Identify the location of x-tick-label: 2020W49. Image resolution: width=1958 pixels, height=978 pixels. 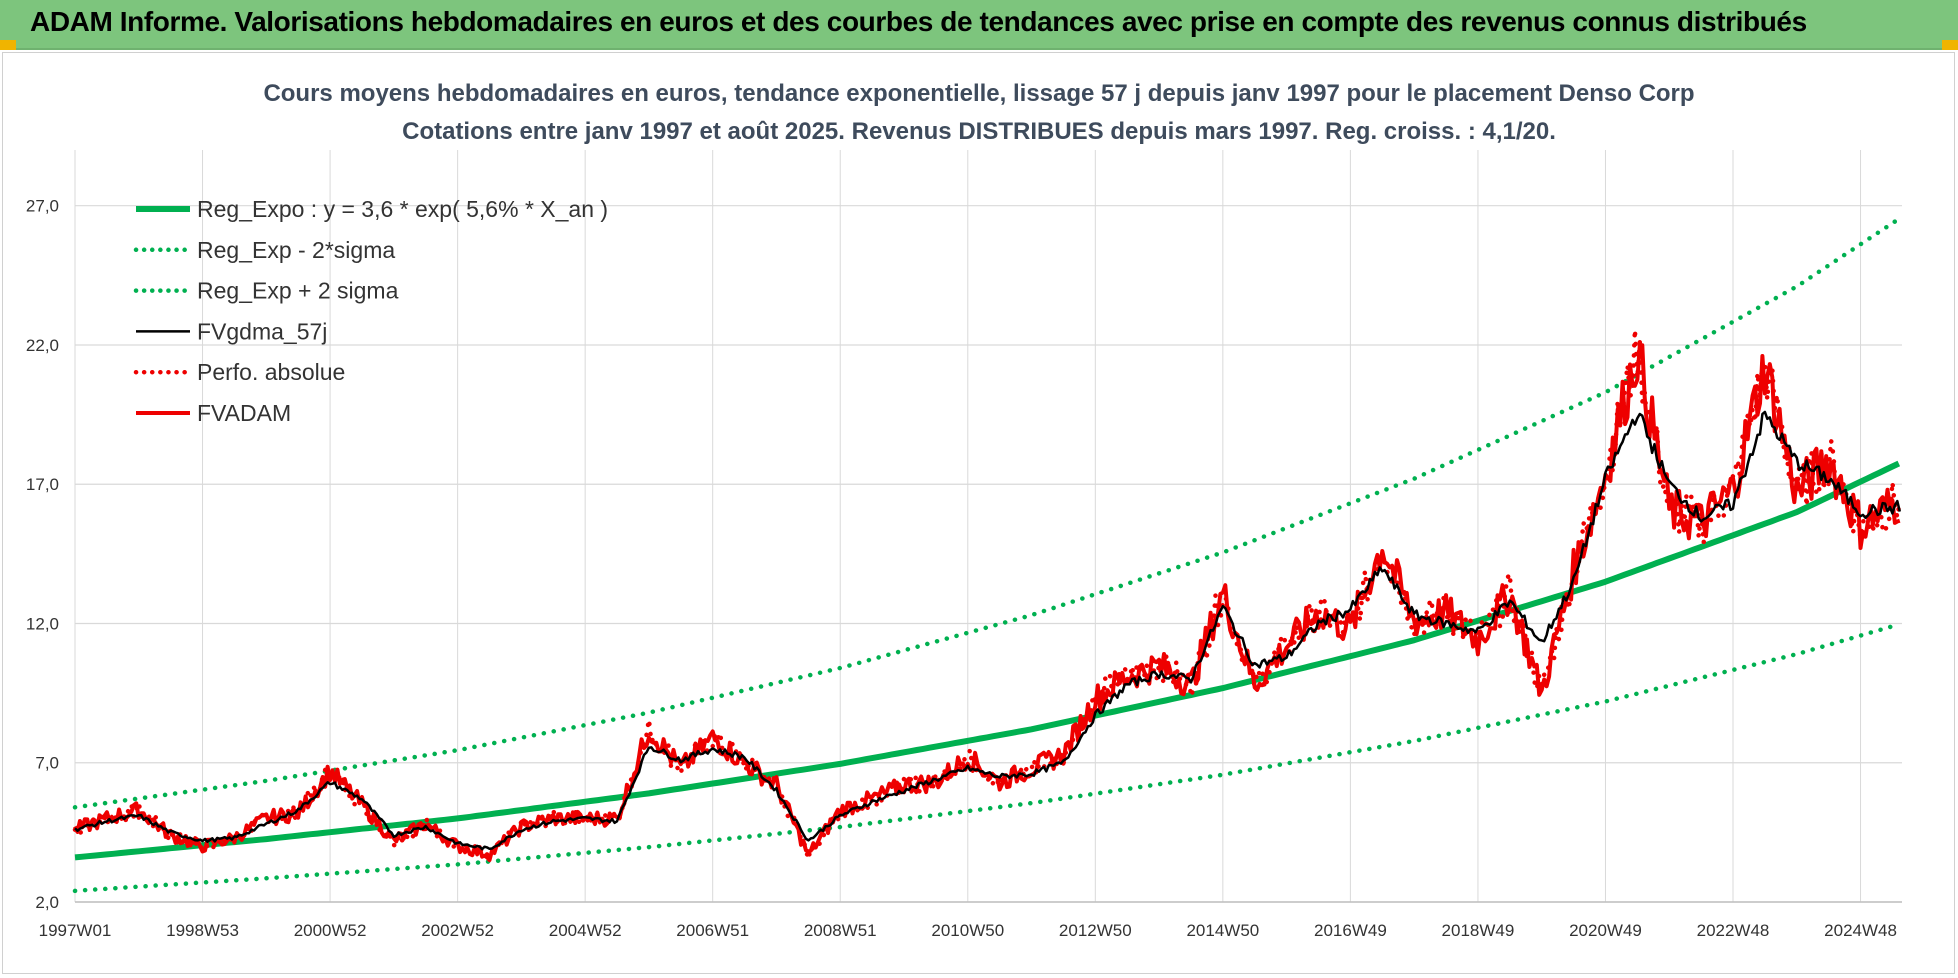
(1605, 930).